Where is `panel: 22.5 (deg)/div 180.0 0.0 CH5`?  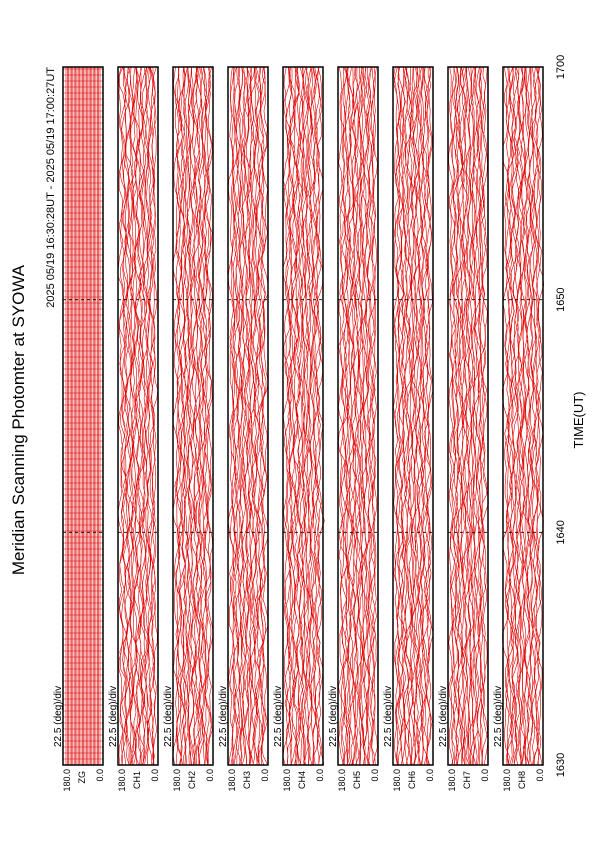 panel: 22.5 (deg)/div 180.0 0.0 CH5 is located at coordinates (354, 429).